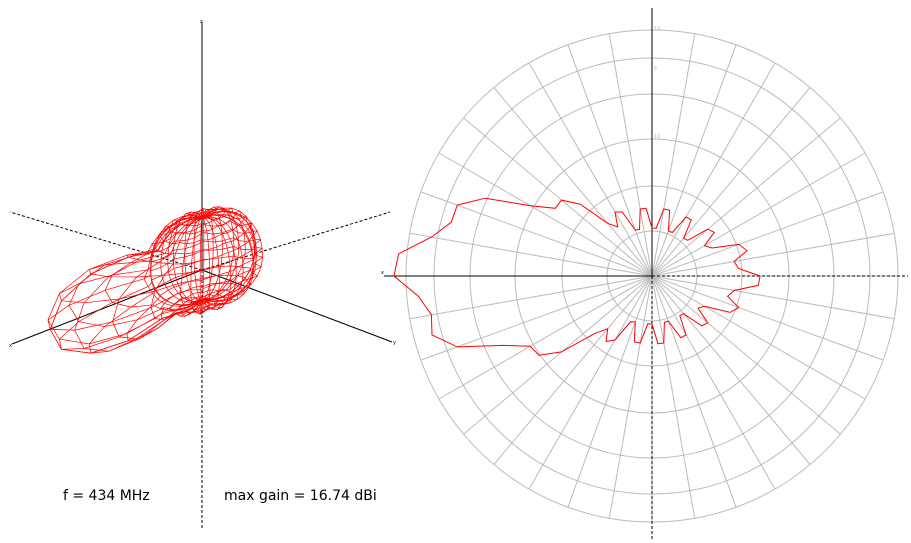 This screenshot has height=543, width=911. What do you see at coordinates (296, 241) in the screenshot?
I see `x-axis-dashed` at bounding box center [296, 241].